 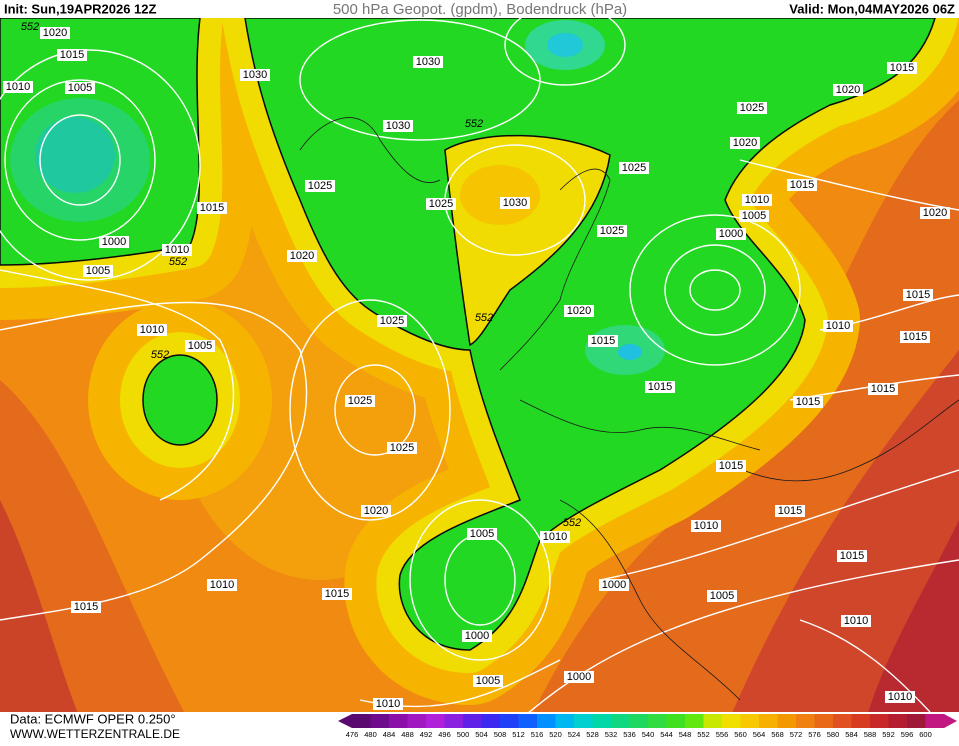 I want to click on website-url: WWW.WETTERZENTRALE.DE, so click(x=95, y=734).